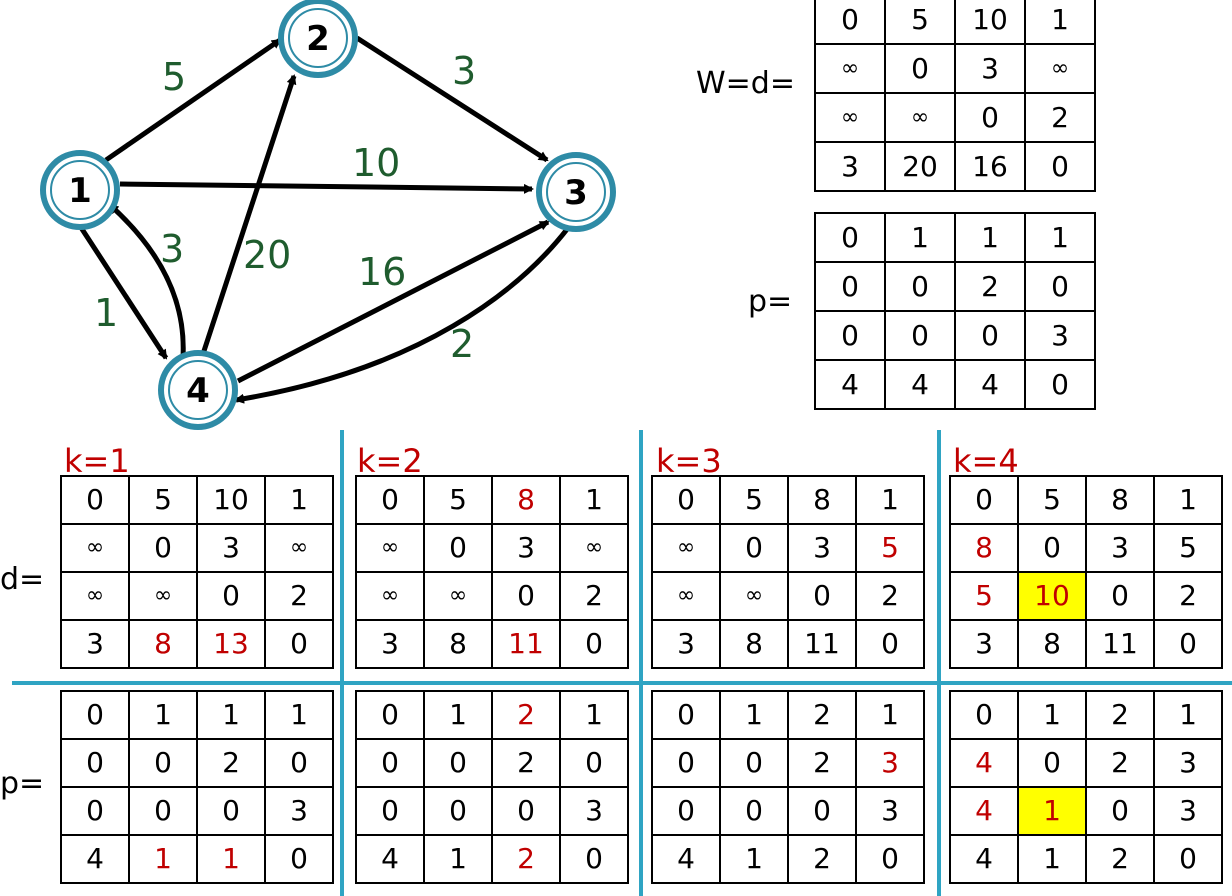 This screenshot has width=1232, height=896. I want to click on matrix-w: 0 5 10 1 ∞ 0 3 ∞ ∞ ∞ 0 2 3 20 16 0, so click(955, 96).